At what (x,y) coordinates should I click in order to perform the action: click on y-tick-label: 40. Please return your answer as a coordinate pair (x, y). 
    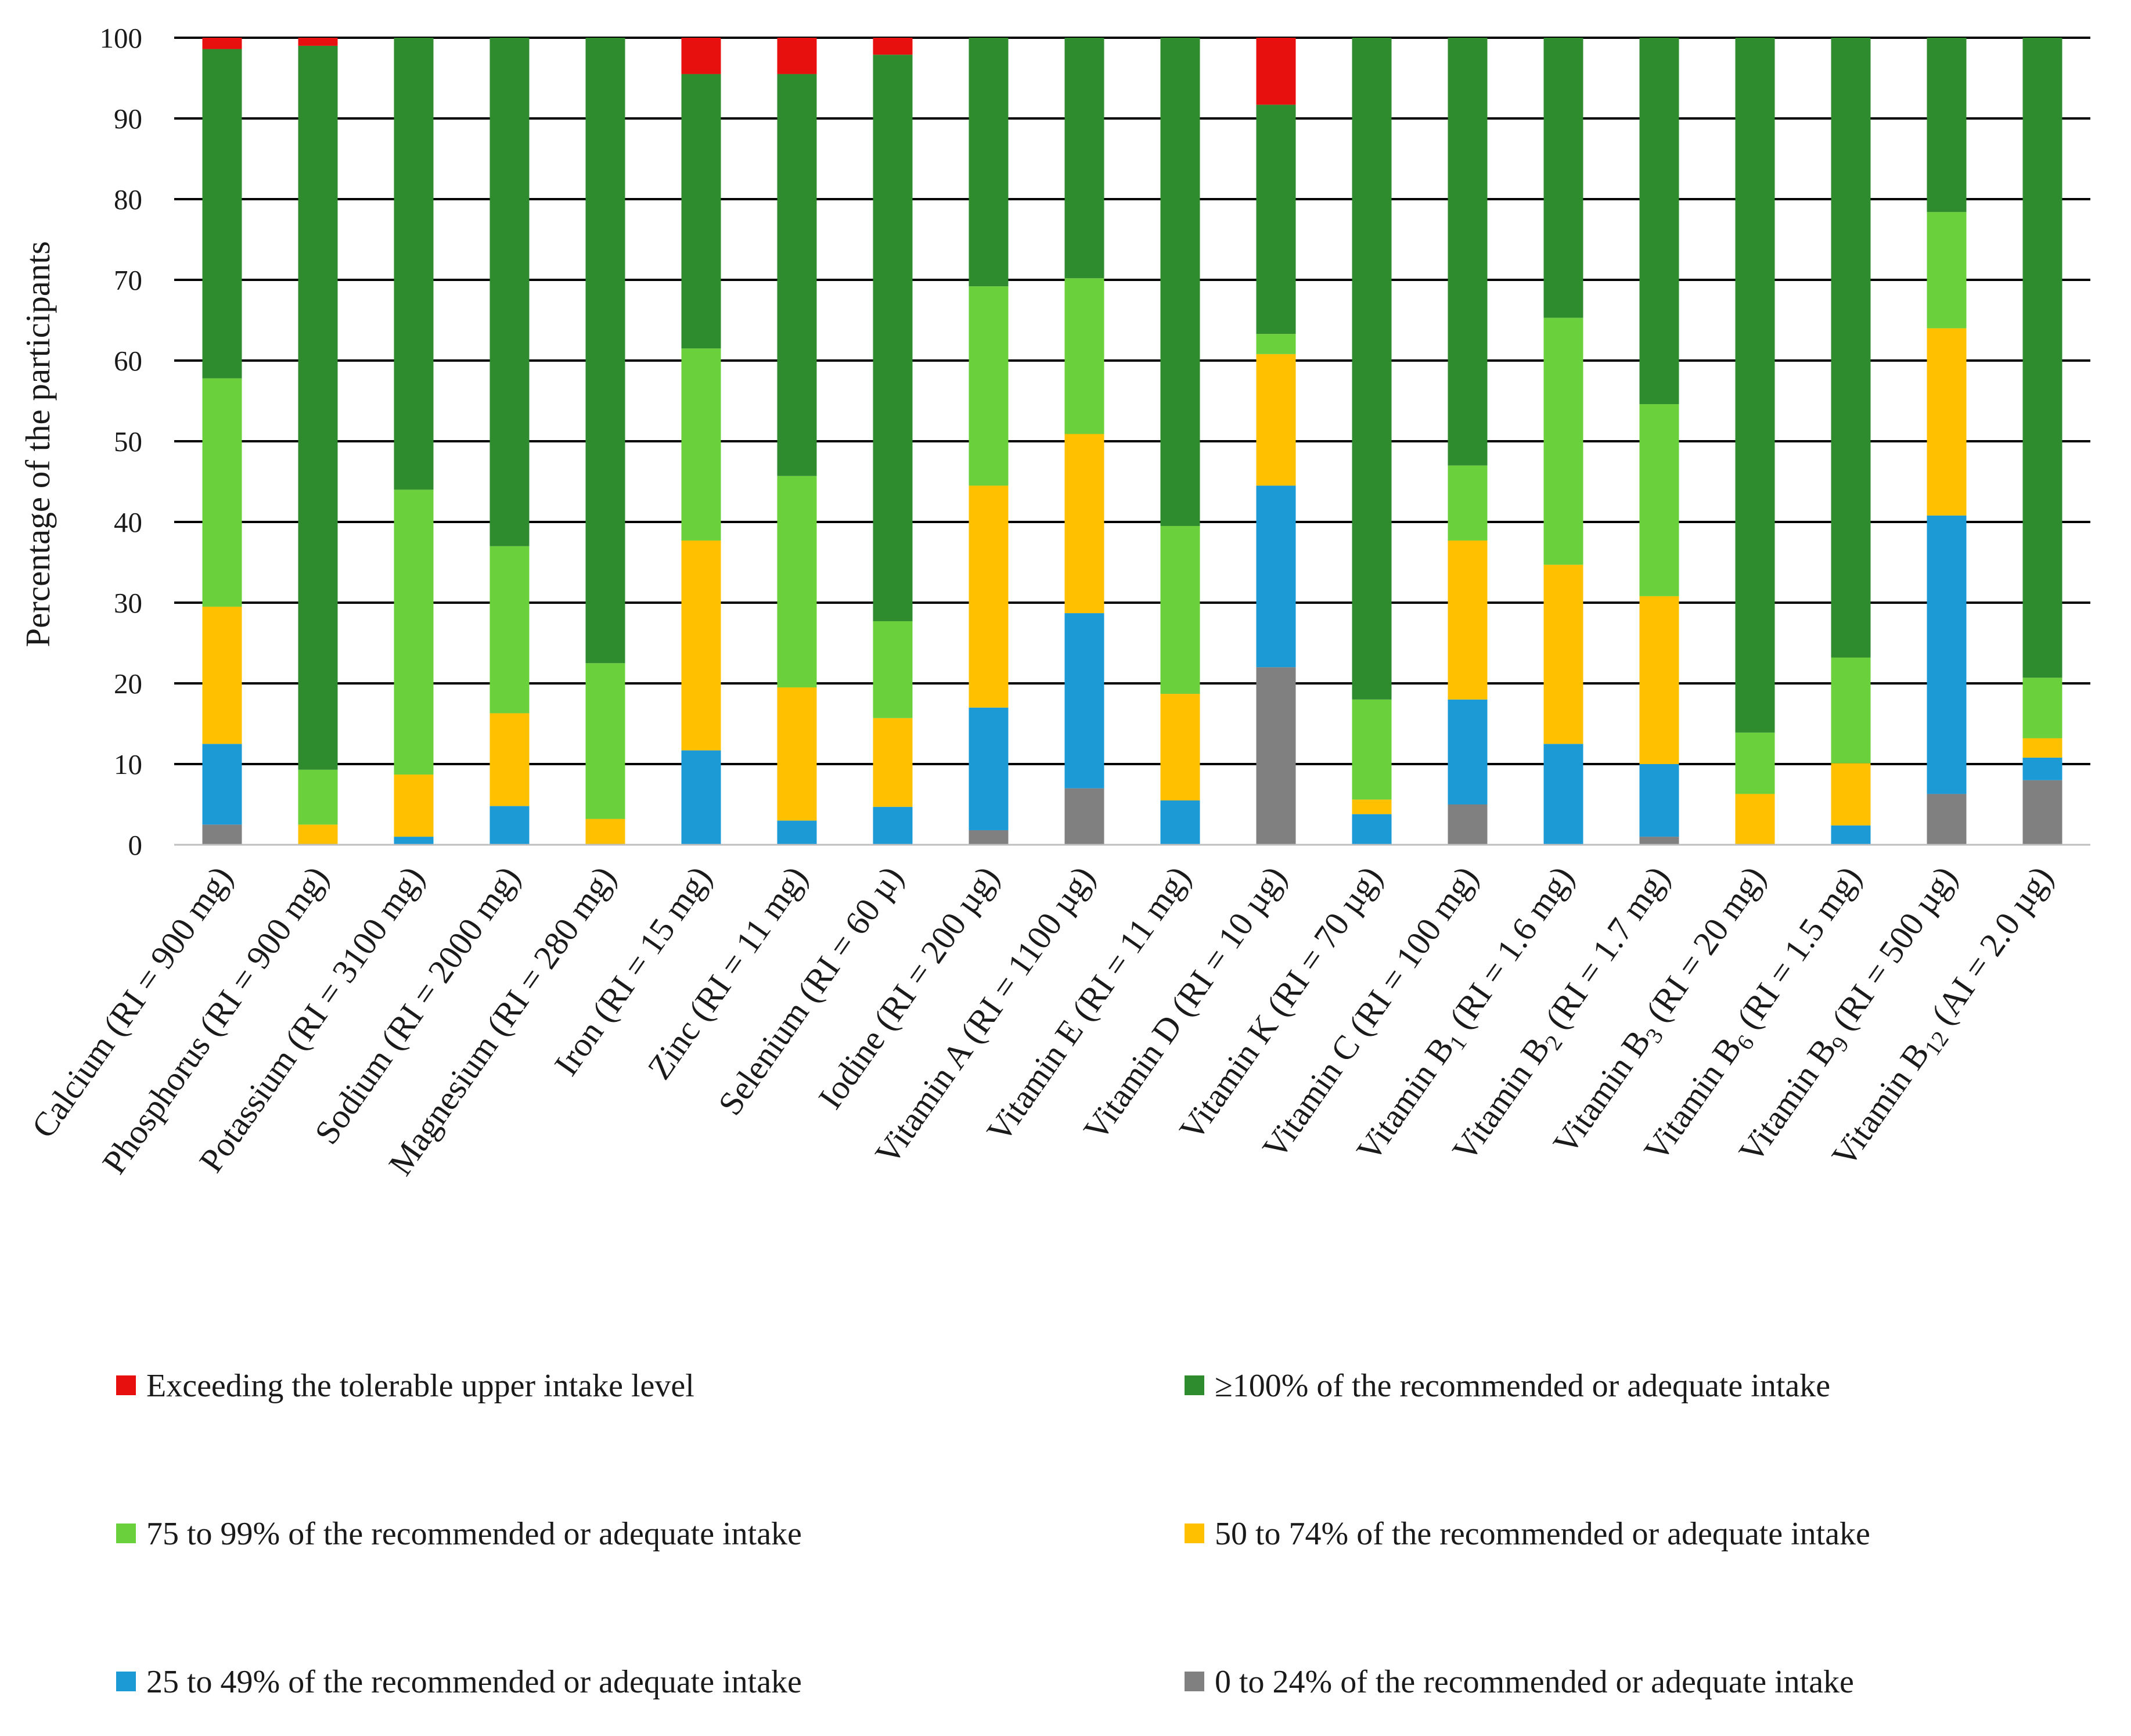
    Looking at the image, I should click on (128, 522).